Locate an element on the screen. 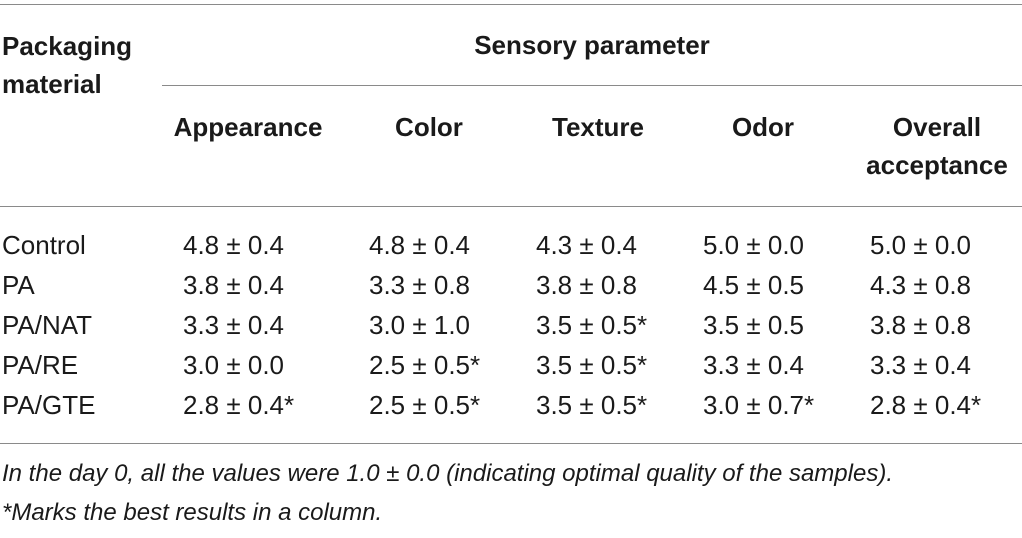 Image resolution: width=1022 pixels, height=538 pixels. table-bottom-rule is located at coordinates (511, 443).